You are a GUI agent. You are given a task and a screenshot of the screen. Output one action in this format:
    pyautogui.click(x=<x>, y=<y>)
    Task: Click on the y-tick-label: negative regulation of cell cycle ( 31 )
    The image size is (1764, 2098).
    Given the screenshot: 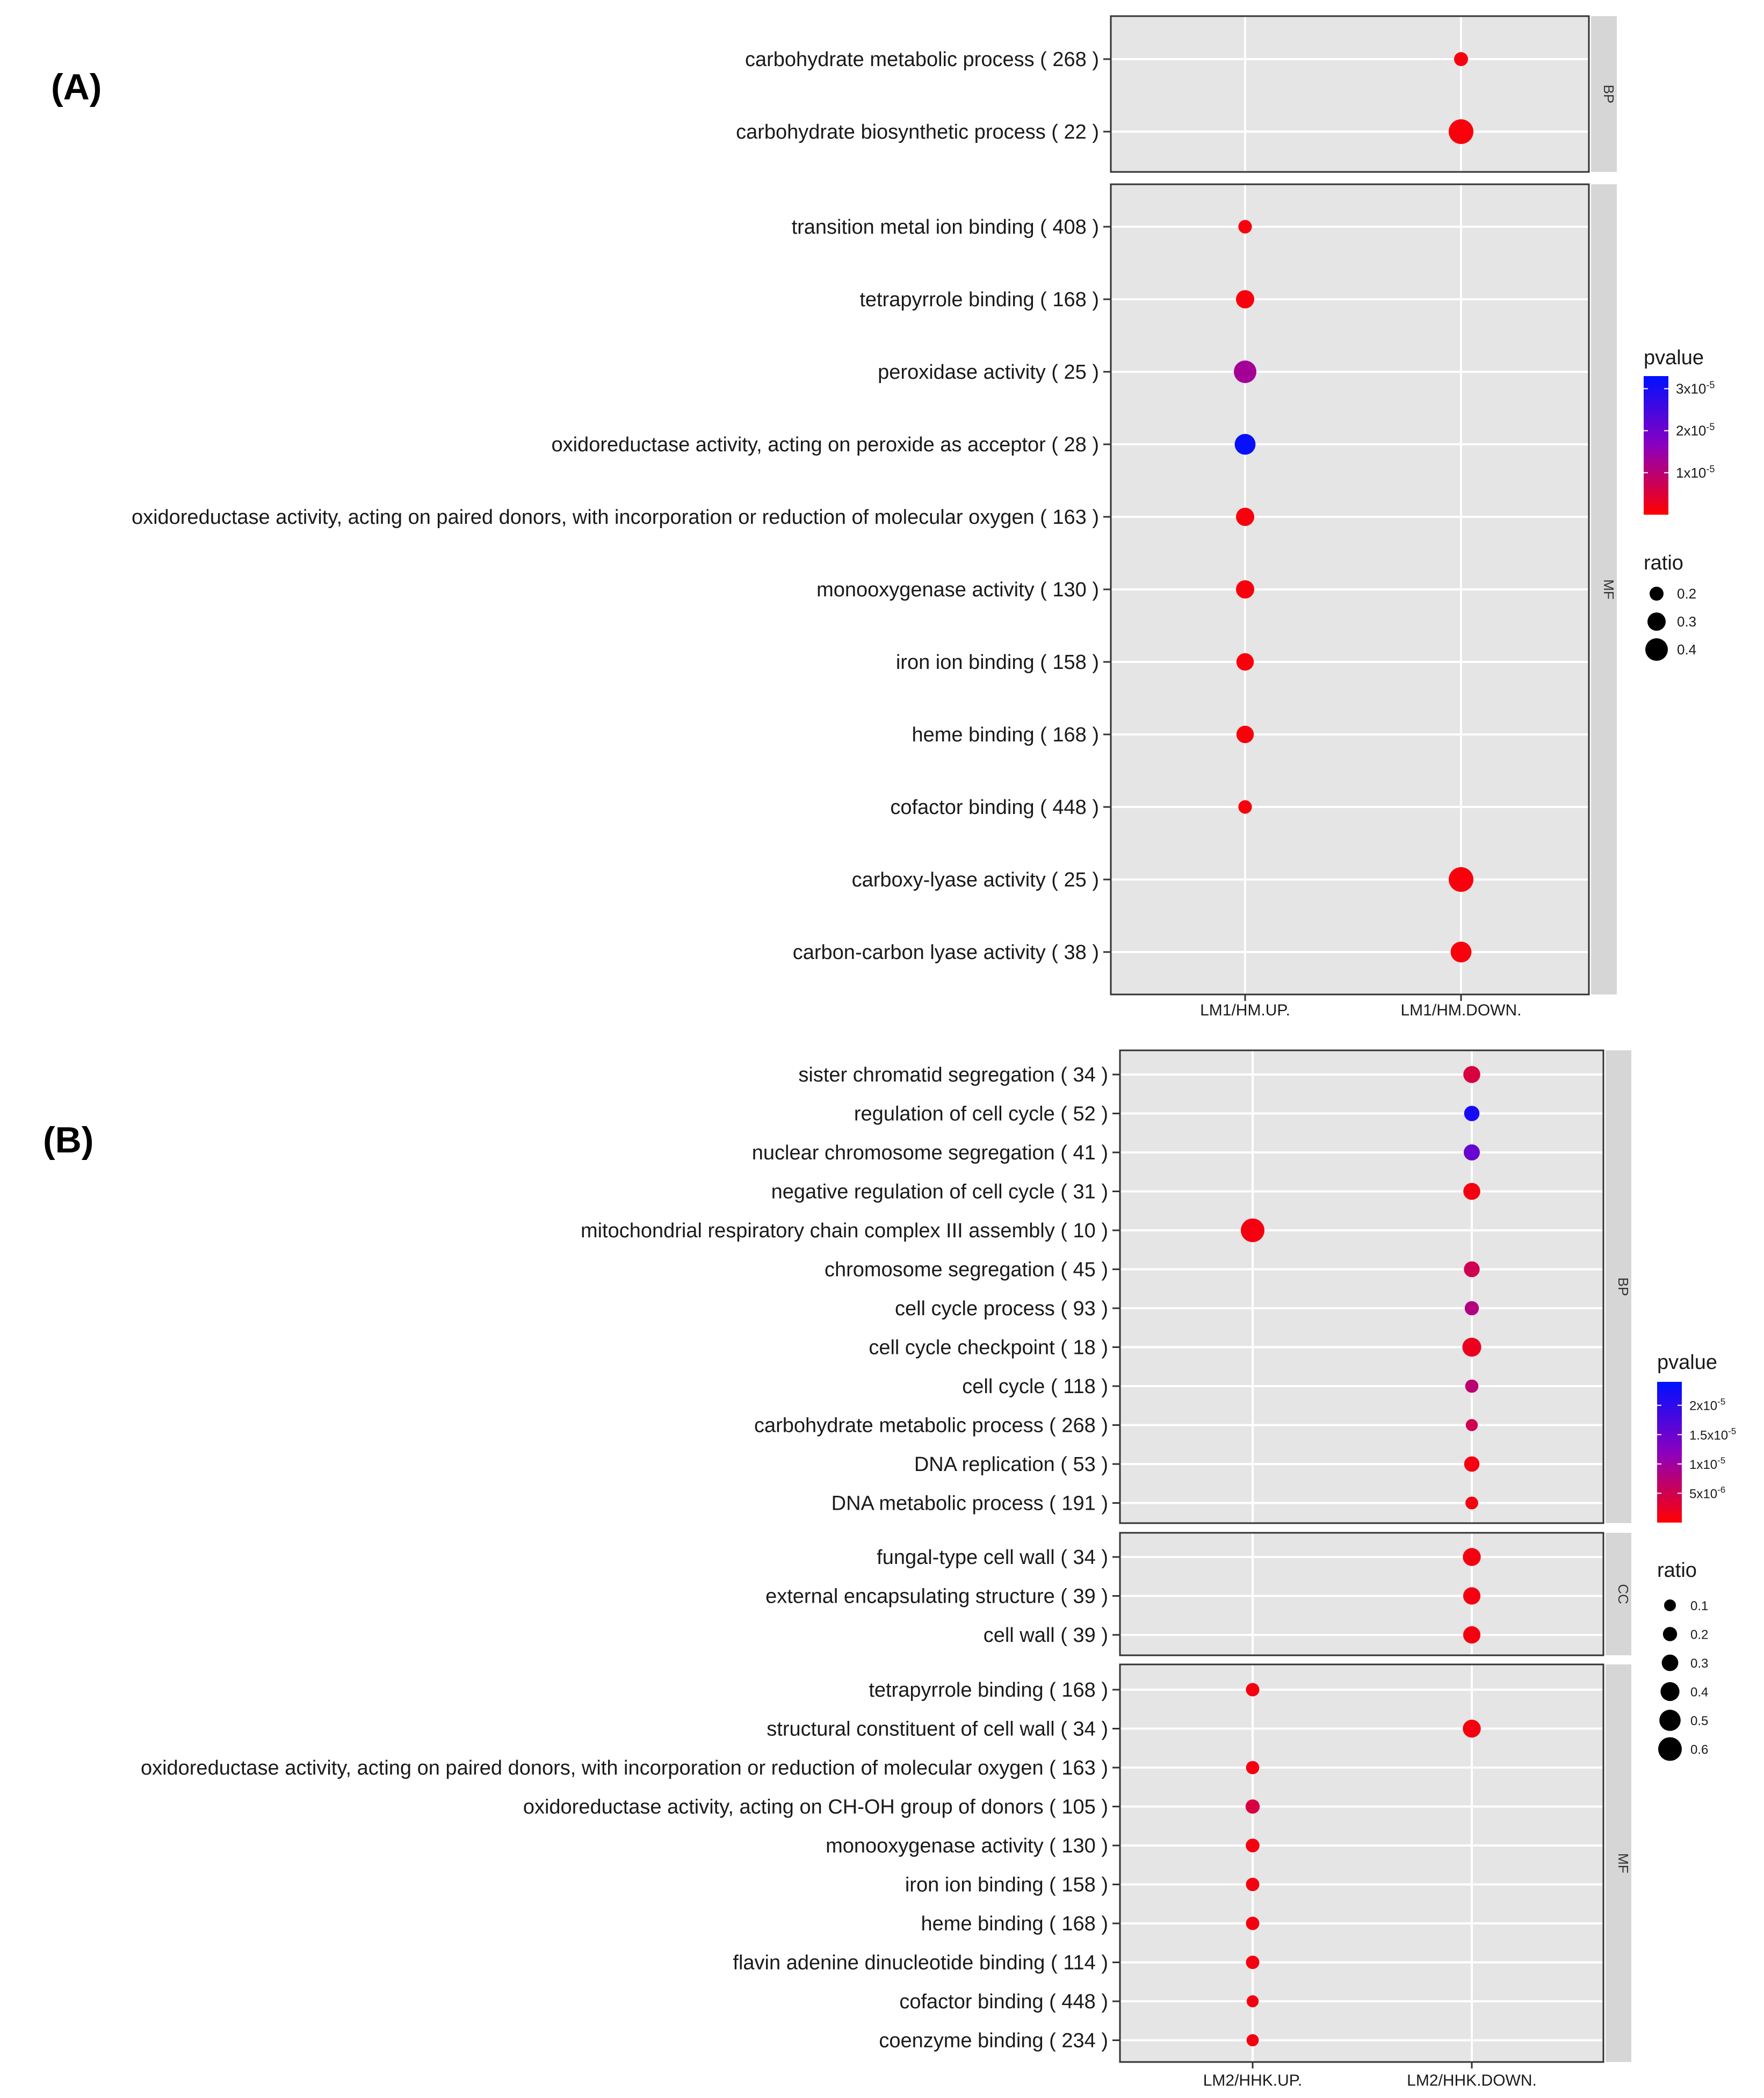 What is the action you would take?
    pyautogui.click(x=939, y=1192)
    